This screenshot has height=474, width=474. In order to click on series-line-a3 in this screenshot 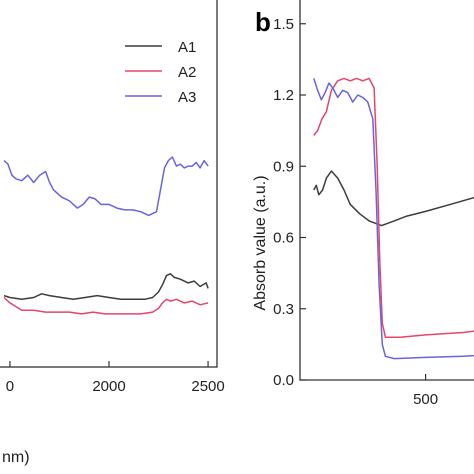, I will do `click(106, 186)`.